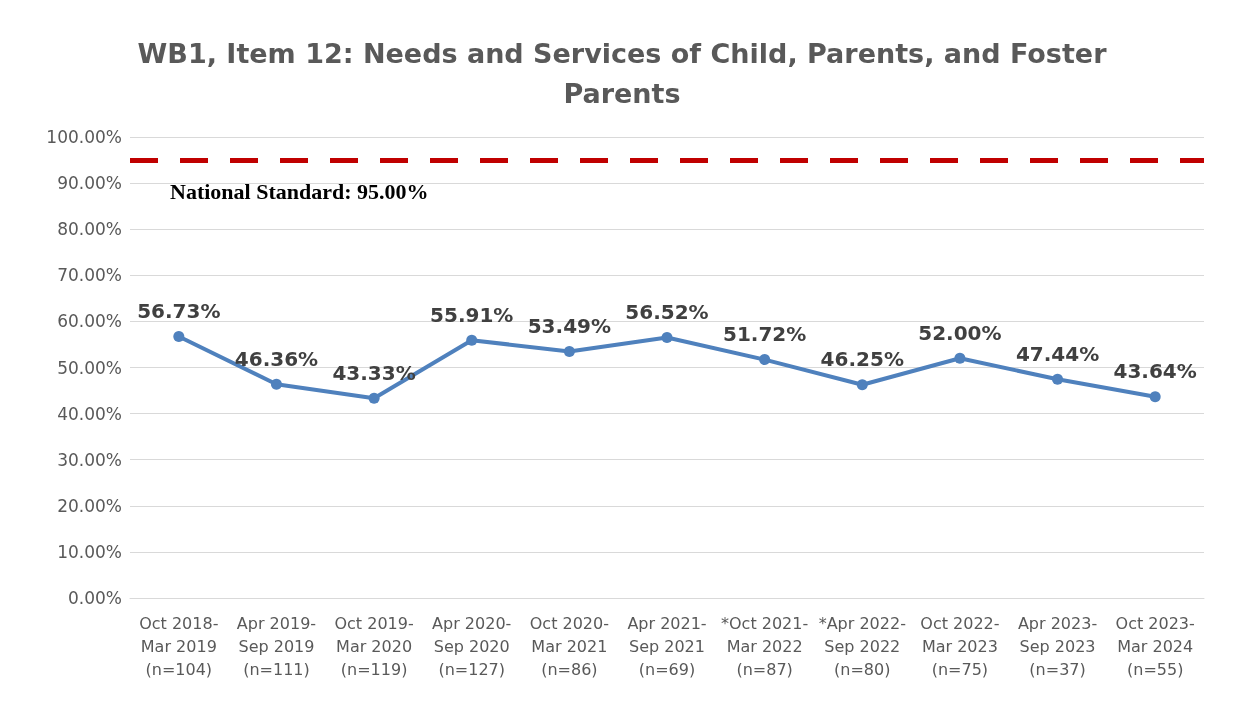 The height and width of the screenshot is (721, 1244). What do you see at coordinates (89, 275) in the screenshot?
I see `y-tick-label: 70.00%` at bounding box center [89, 275].